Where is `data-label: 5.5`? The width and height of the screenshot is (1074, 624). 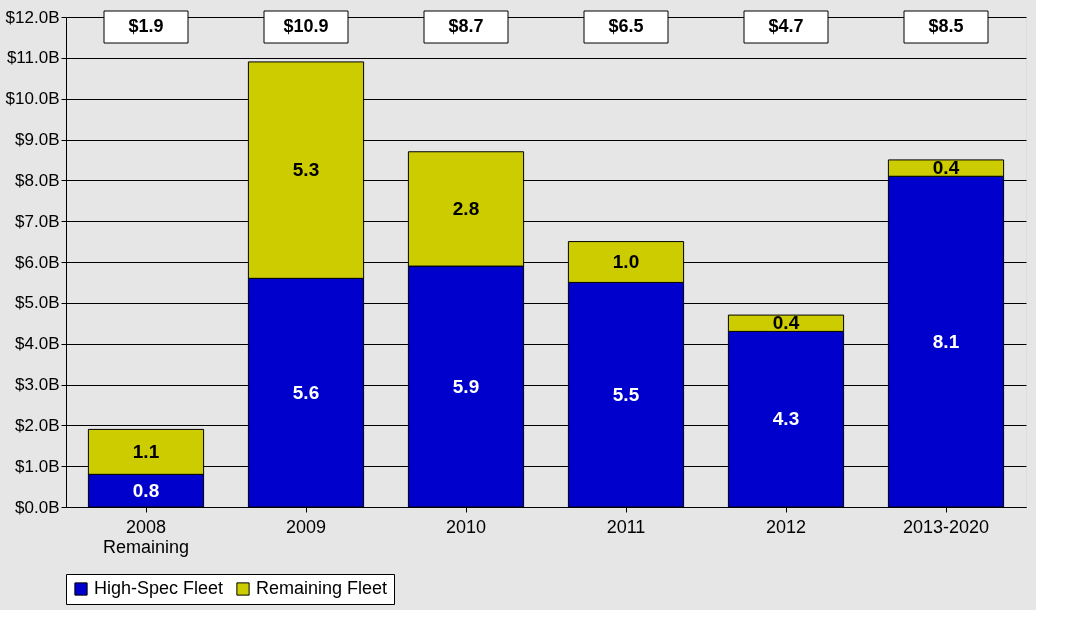 data-label: 5.5 is located at coordinates (626, 394).